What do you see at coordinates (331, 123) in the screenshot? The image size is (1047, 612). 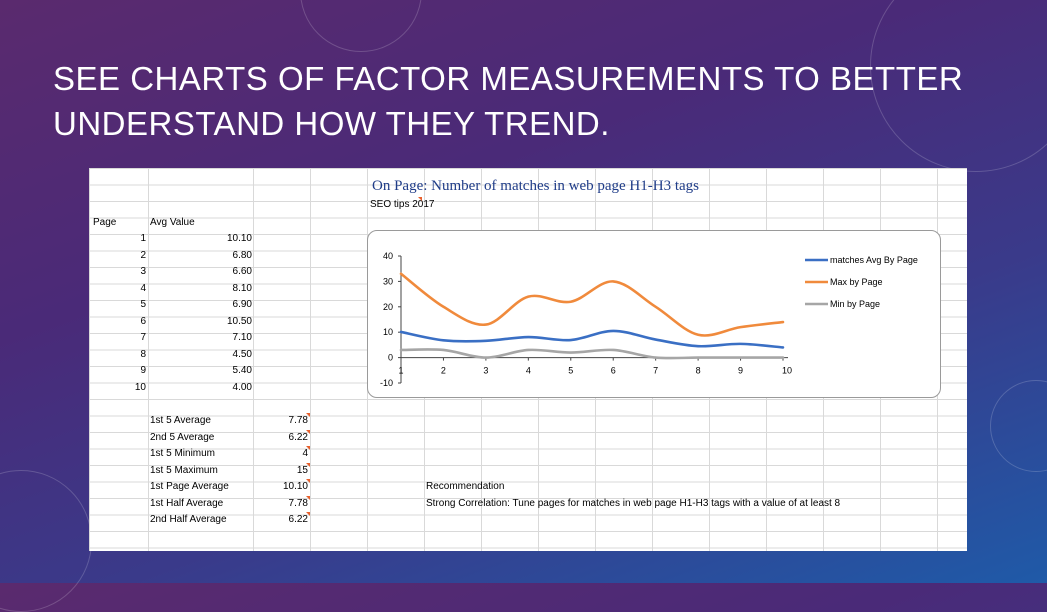 I see `slide-title-line-2: UNDERSTAND HOW THEY TREND.` at bounding box center [331, 123].